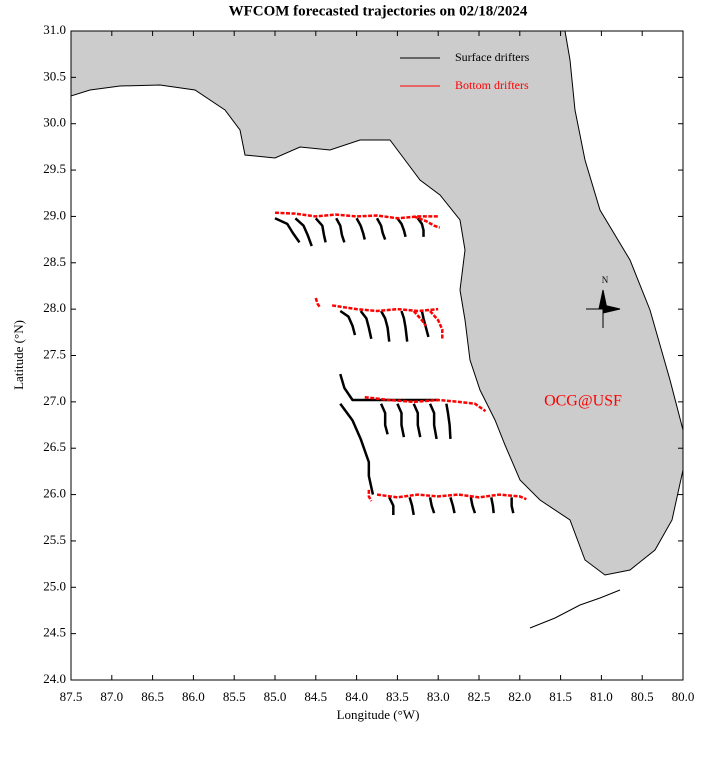 The height and width of the screenshot is (761, 713). I want to click on y-tick-label: 29.0, so click(54, 214).